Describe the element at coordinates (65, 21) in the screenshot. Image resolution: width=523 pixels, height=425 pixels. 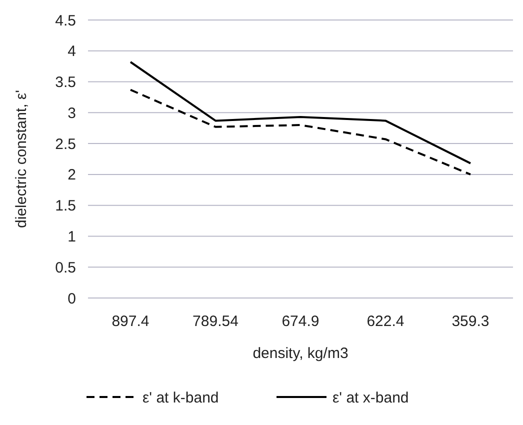
I see `y-tick-label: 4.5` at that location.